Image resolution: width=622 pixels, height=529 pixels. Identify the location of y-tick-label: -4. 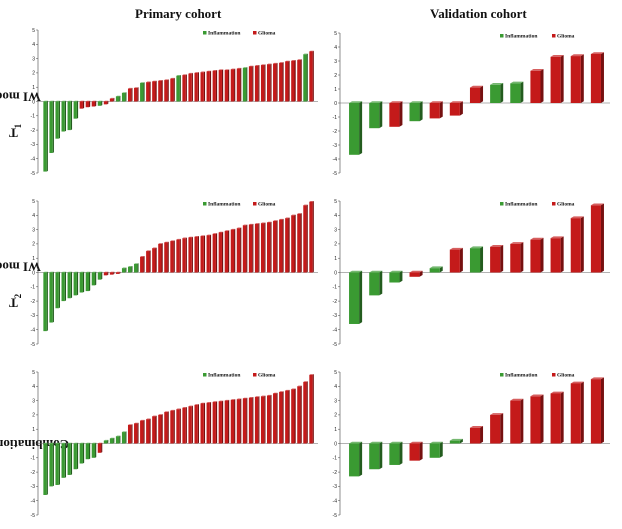
(33, 160).